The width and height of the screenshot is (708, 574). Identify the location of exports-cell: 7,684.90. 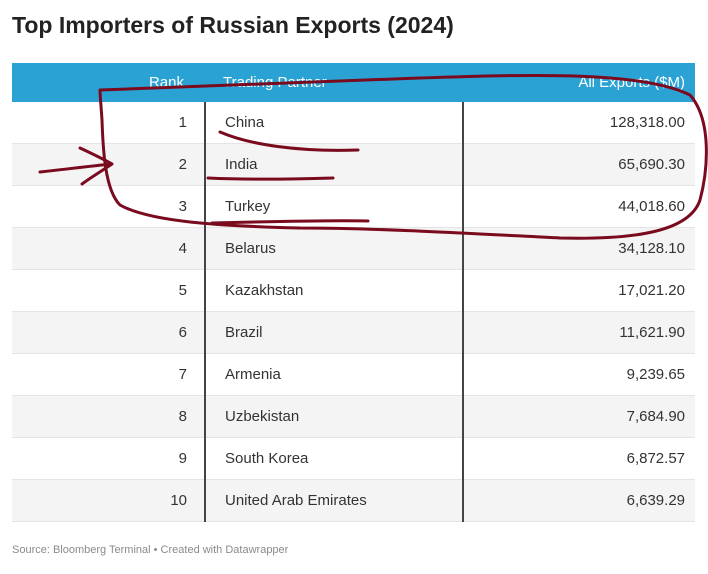
(655, 416).